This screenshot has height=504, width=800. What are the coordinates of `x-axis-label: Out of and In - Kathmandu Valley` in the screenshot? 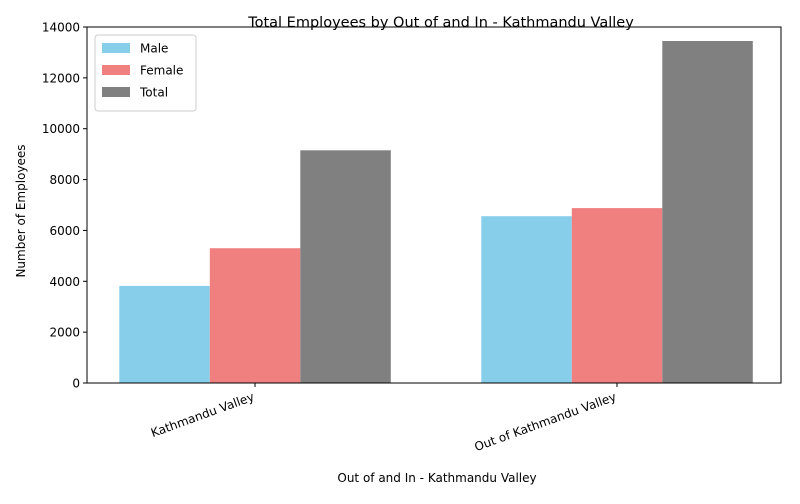 It's located at (436, 478).